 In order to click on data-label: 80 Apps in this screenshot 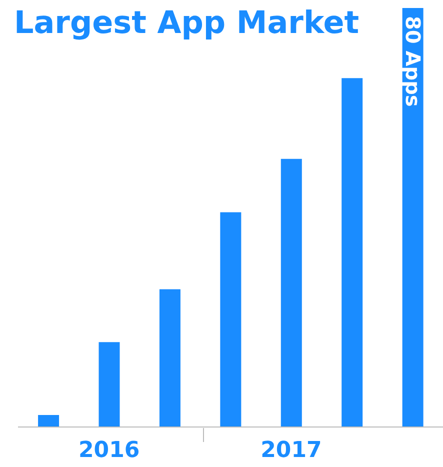, I will do `click(412, 61)`.